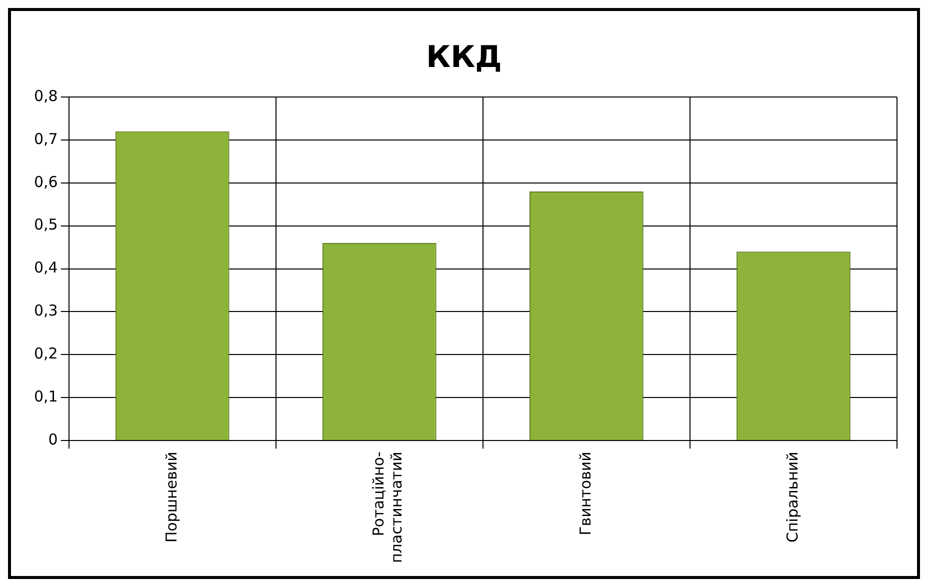  I want to click on y-tick-label: 0,6, so click(46, 181).